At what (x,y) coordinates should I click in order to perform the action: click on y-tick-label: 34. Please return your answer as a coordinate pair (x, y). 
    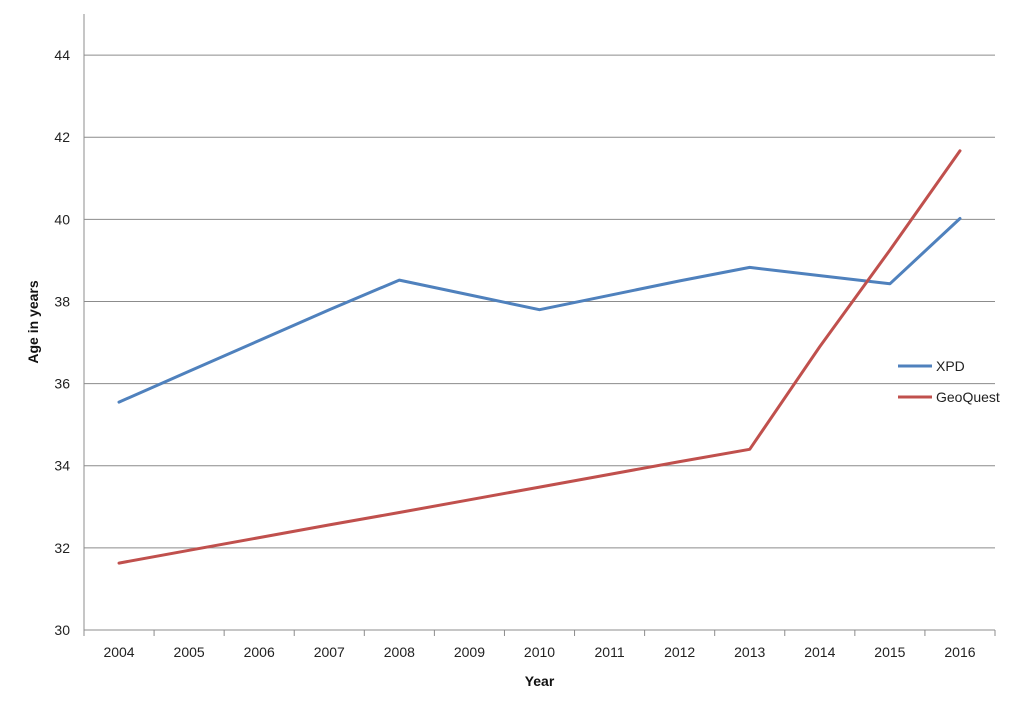
    Looking at the image, I should click on (62, 466).